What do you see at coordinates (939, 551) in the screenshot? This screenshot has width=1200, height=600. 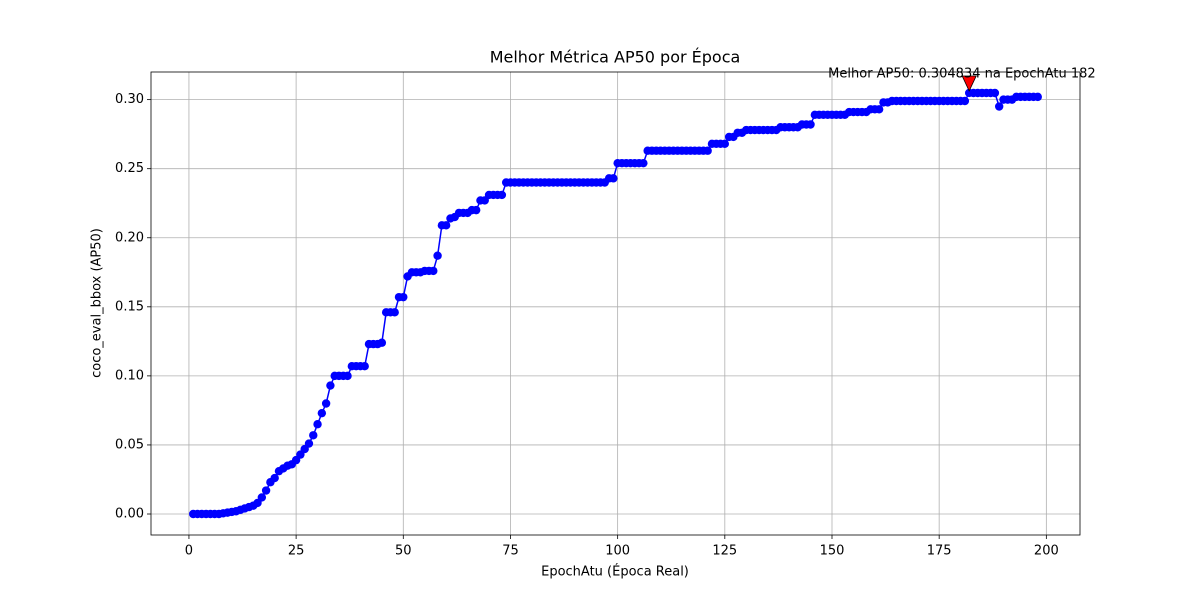 I see `x-tick-label: 175` at bounding box center [939, 551].